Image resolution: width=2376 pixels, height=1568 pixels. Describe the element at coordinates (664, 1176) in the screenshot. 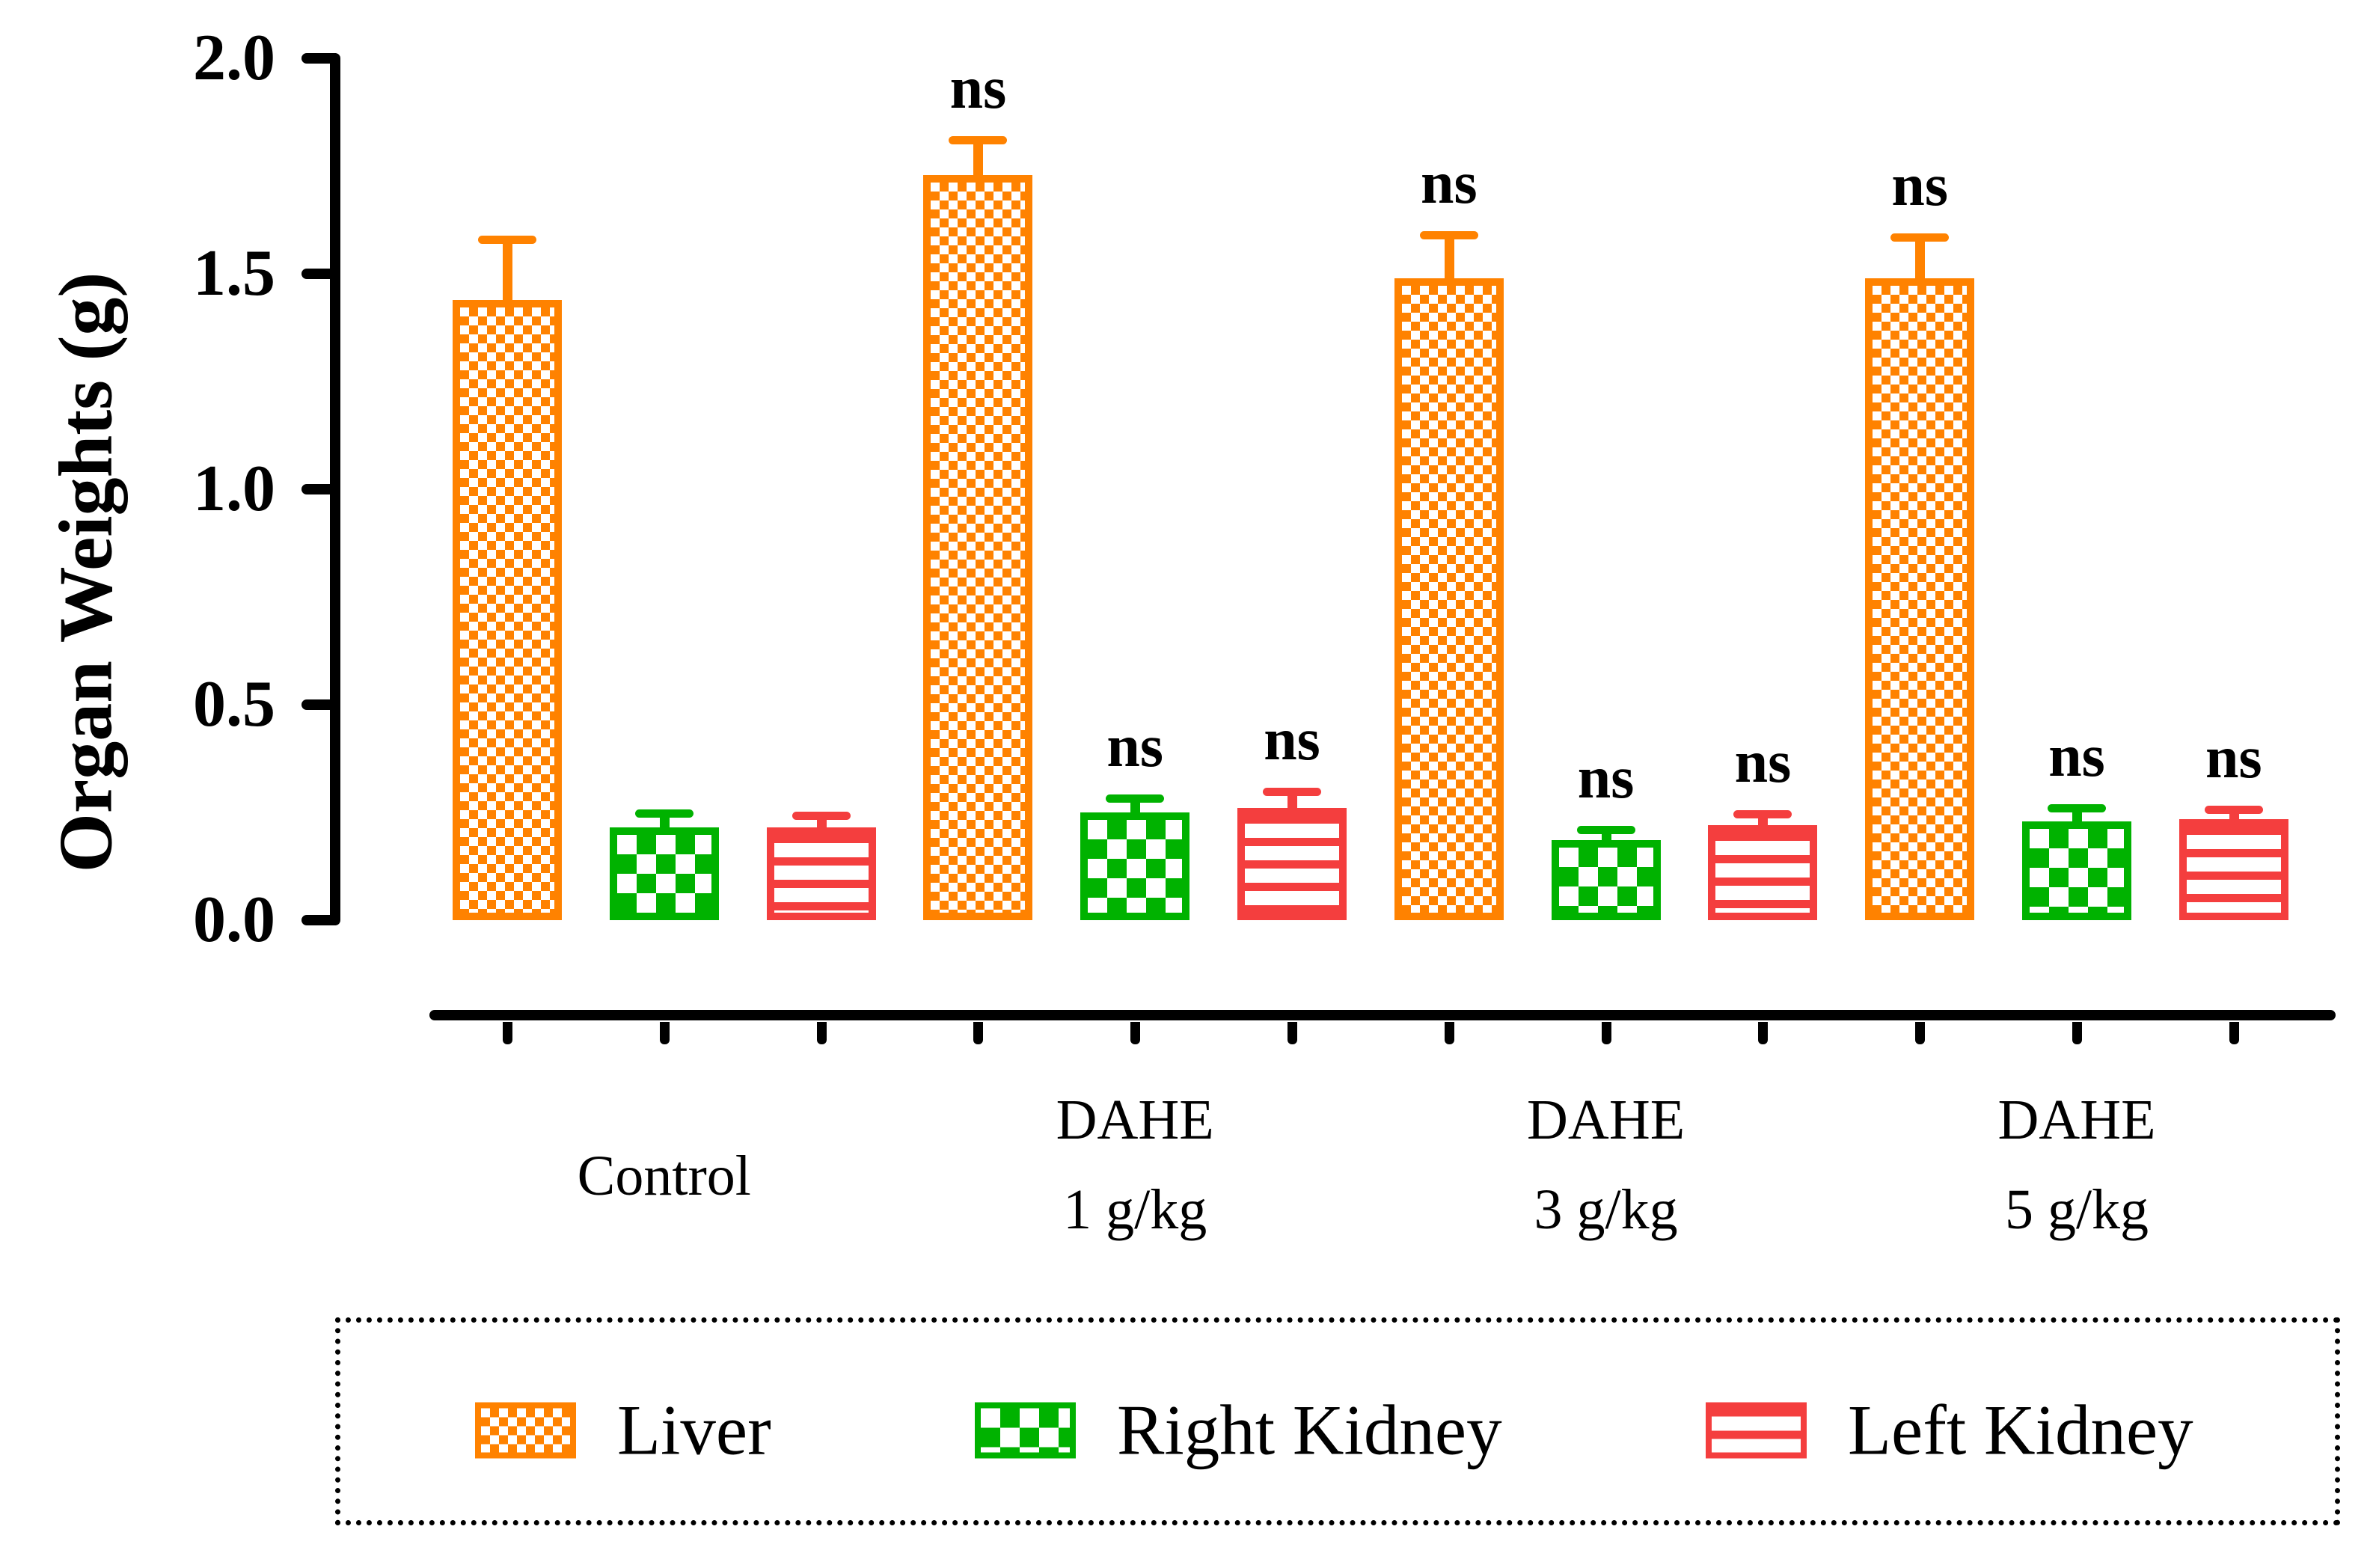

I see `group-label-control: Control` at that location.